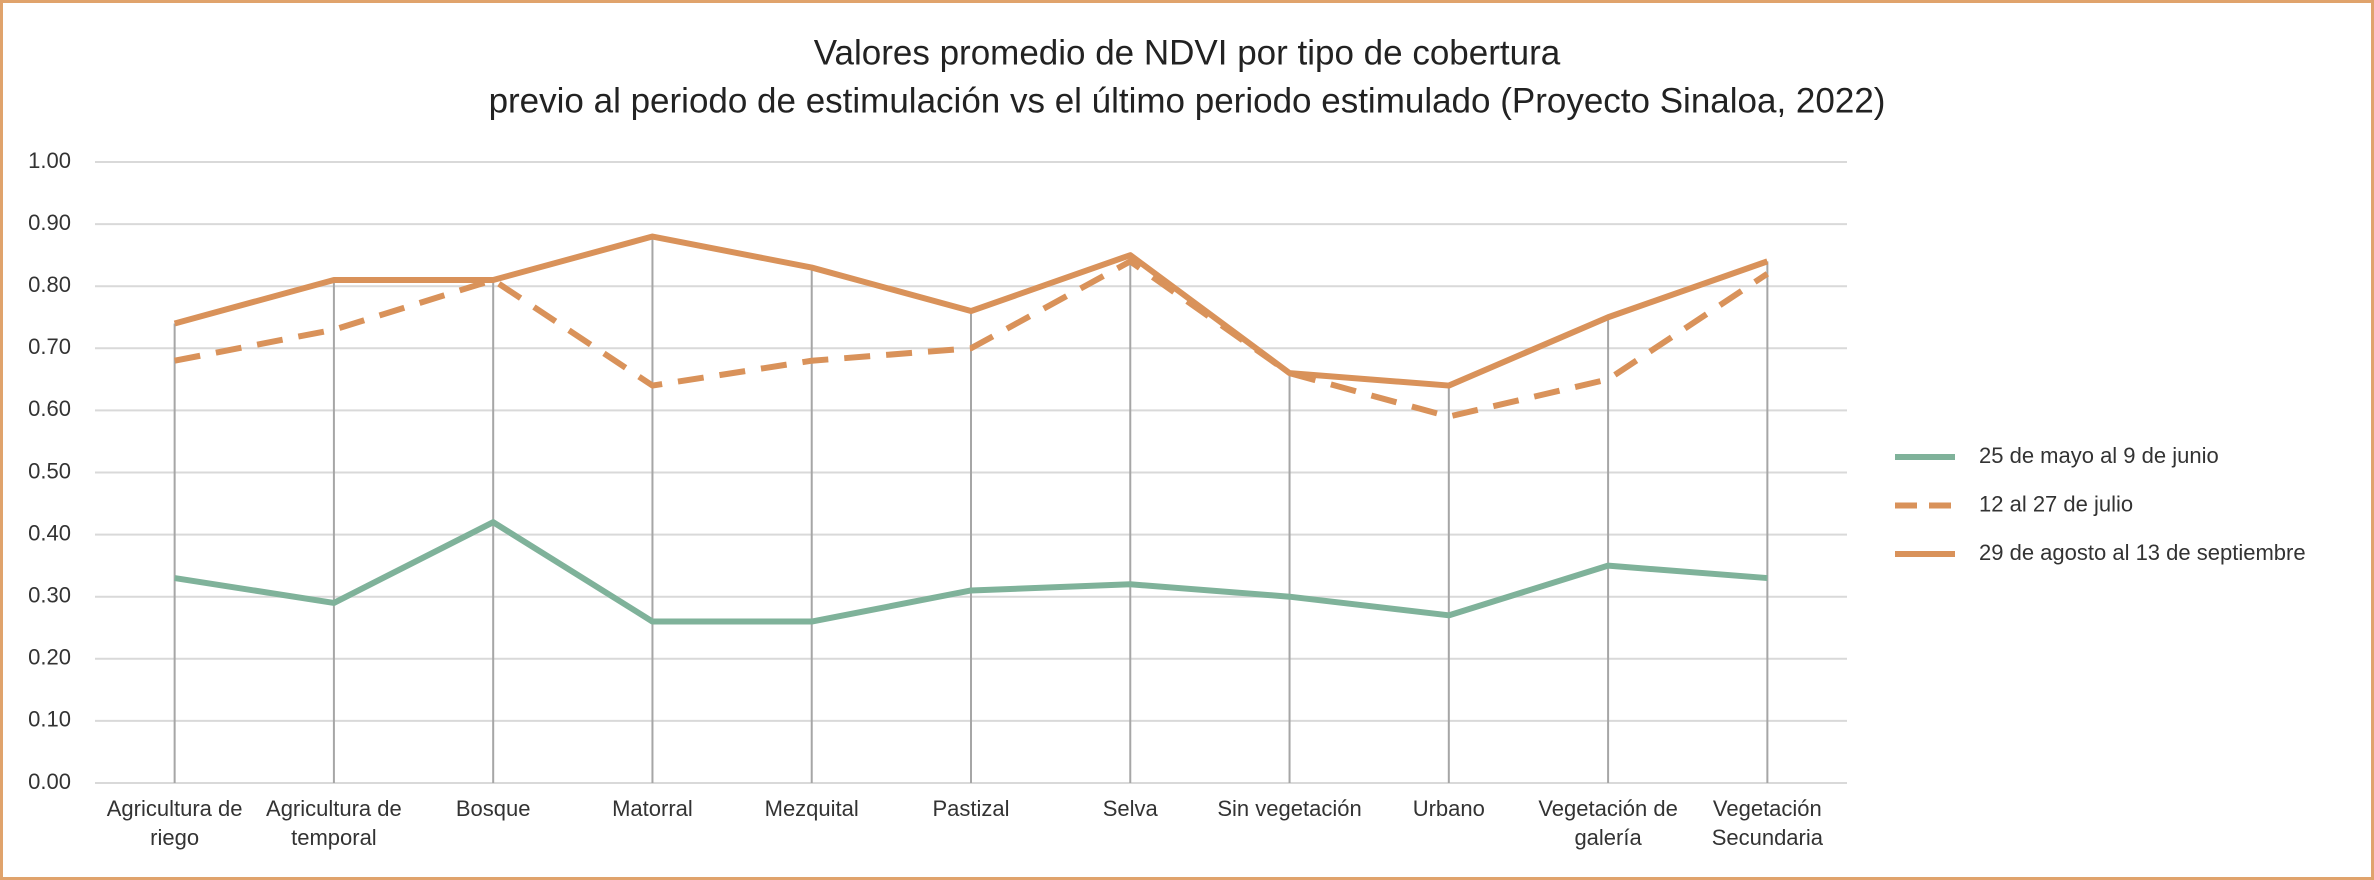 The width and height of the screenshot is (2374, 880). Describe the element at coordinates (49, 408) in the screenshot. I see `y-tick-label: 0.60` at that location.